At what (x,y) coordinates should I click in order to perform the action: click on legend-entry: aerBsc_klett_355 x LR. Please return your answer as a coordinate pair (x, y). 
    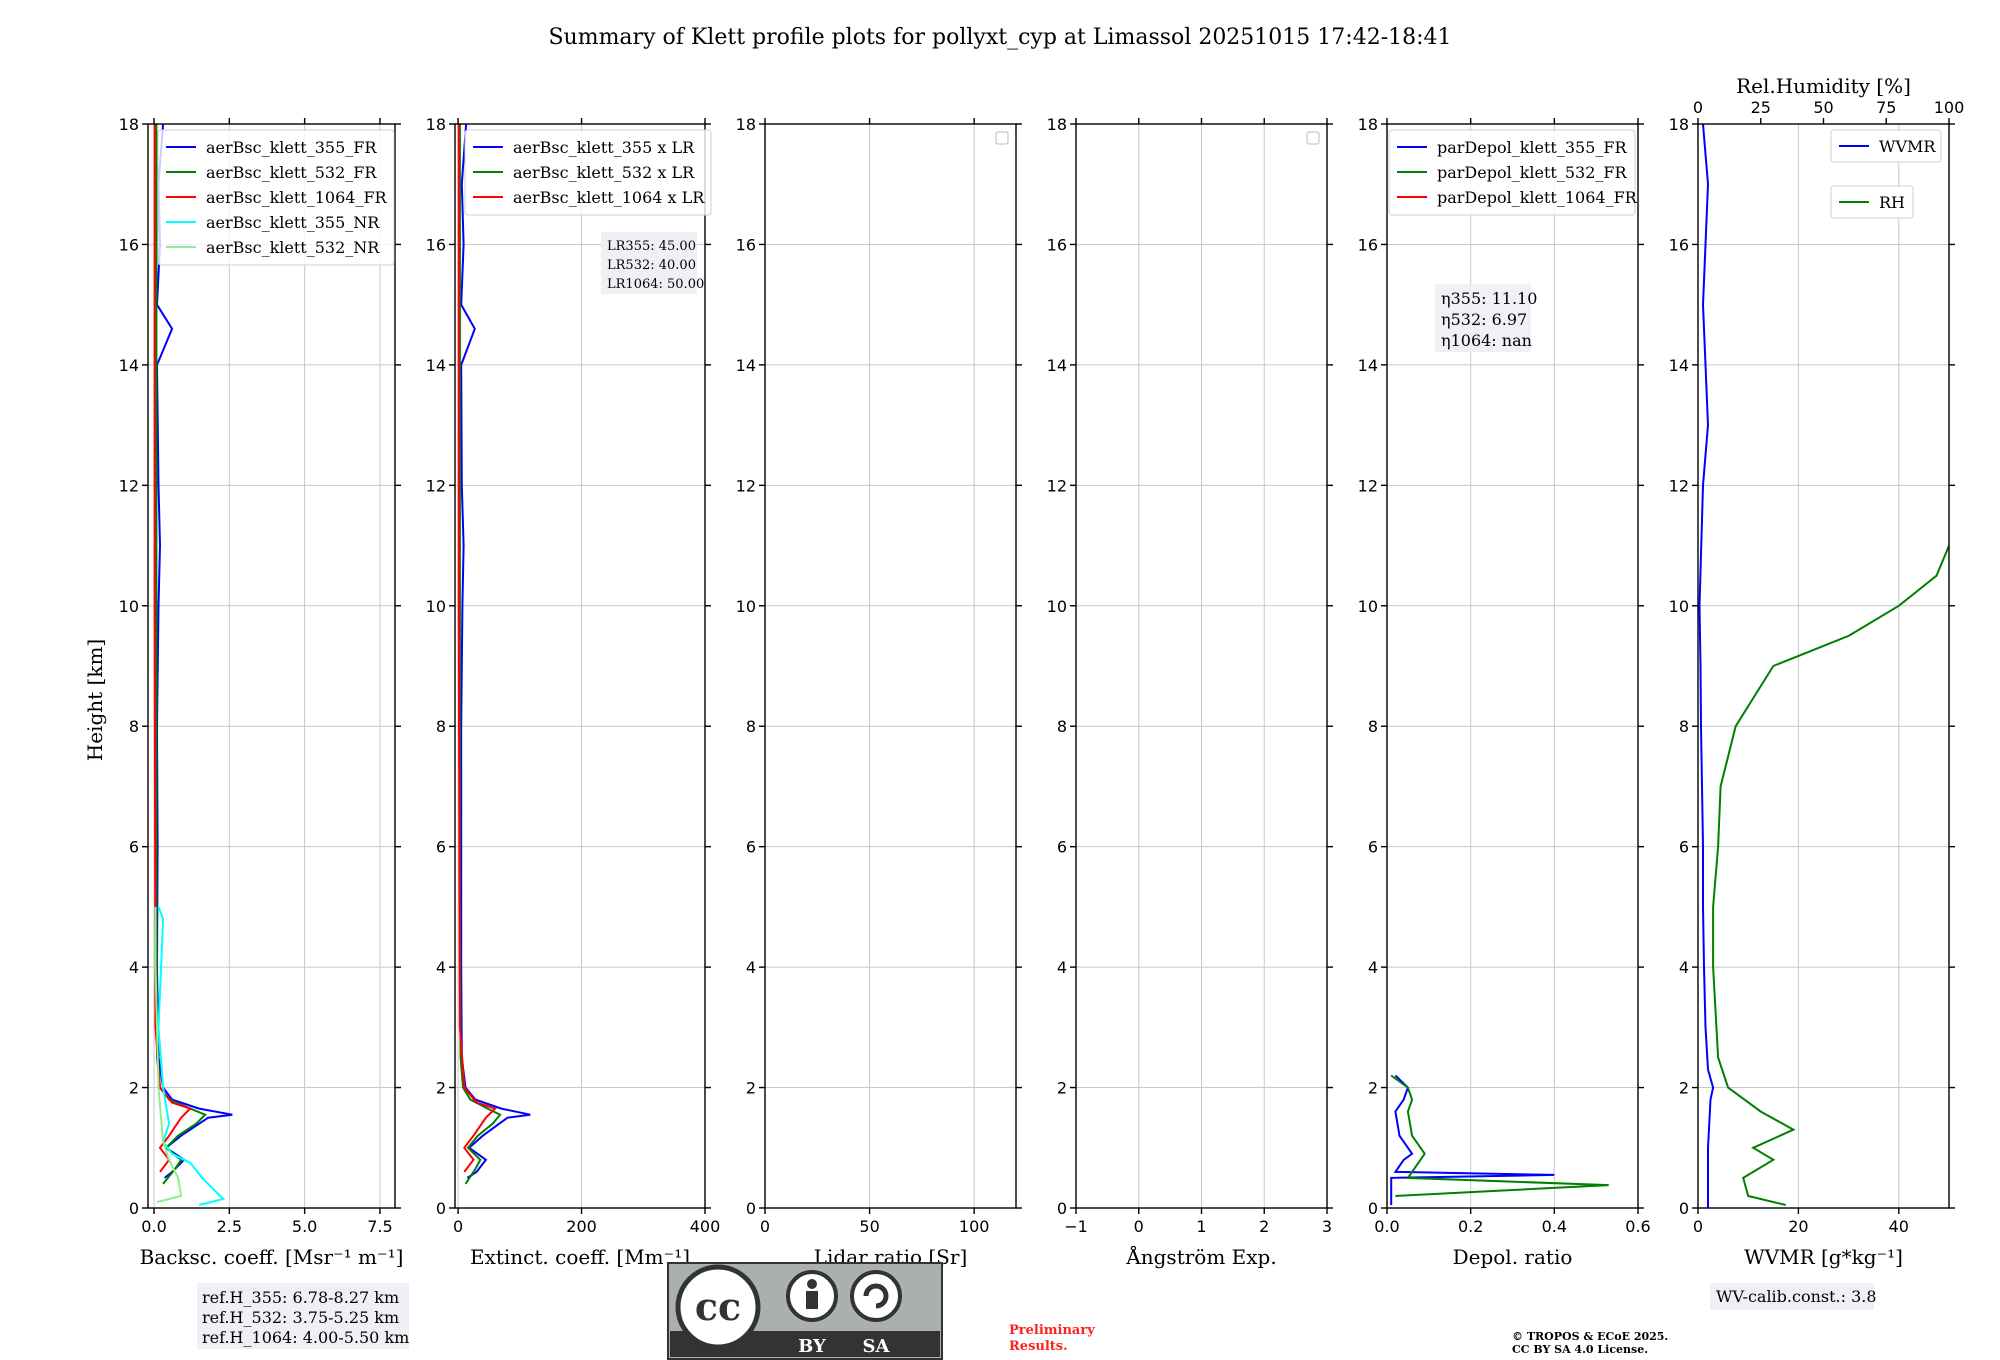
    Looking at the image, I should click on (604, 147).